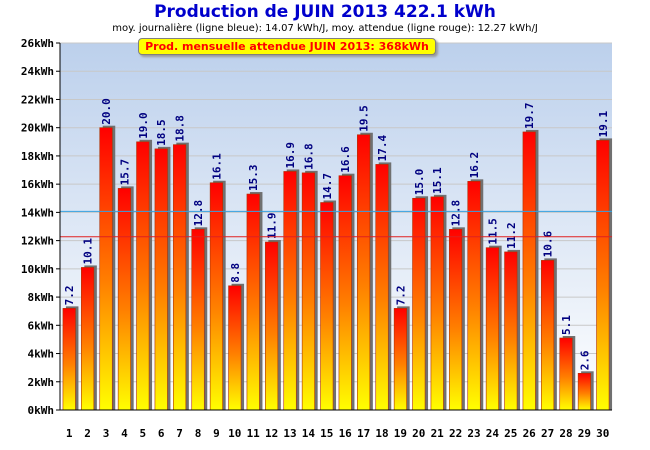 This screenshot has height=450, width=650. Describe the element at coordinates (37, 156) in the screenshot. I see `y-tick-label: 18kWh` at that location.